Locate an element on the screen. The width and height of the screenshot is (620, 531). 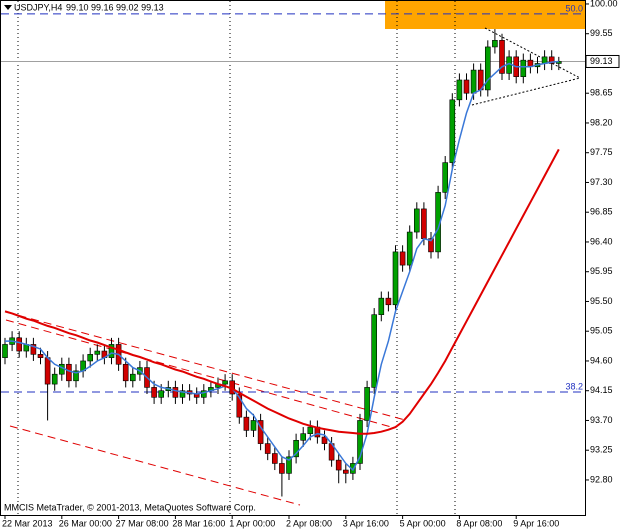
y-tick-label: 93.25 is located at coordinates (601, 450).